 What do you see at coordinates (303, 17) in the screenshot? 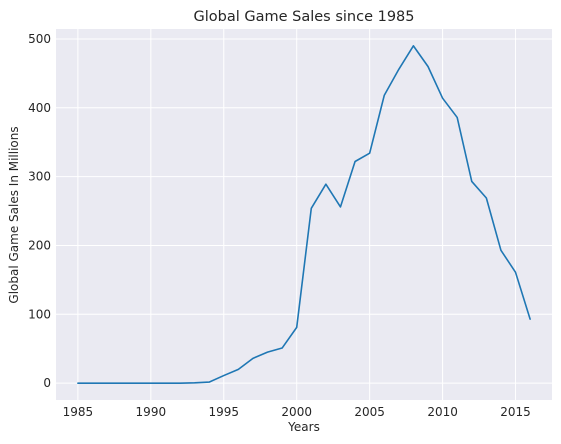
I see `chart-title: Global Game Sales since 1985` at bounding box center [303, 17].